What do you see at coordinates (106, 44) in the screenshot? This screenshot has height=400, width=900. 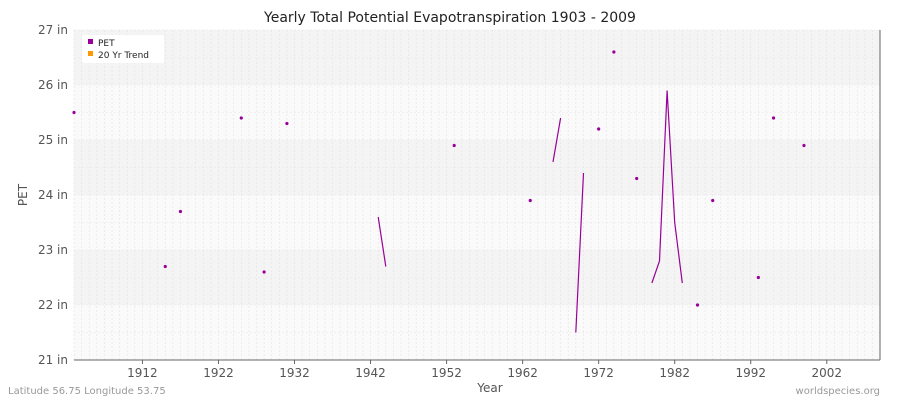 I see `legend-label-pet: PET` at bounding box center [106, 44].